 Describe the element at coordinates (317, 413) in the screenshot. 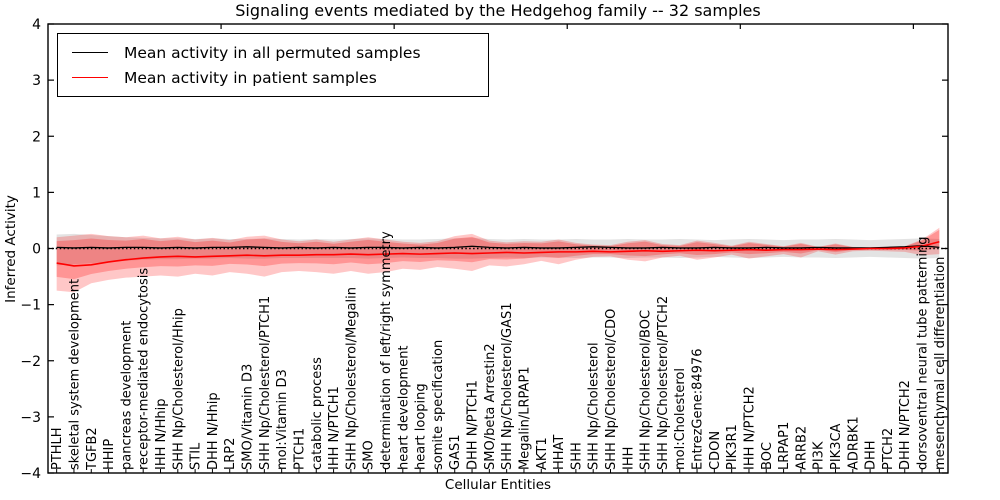

I see `x-tick-label: catabolic process` at that location.